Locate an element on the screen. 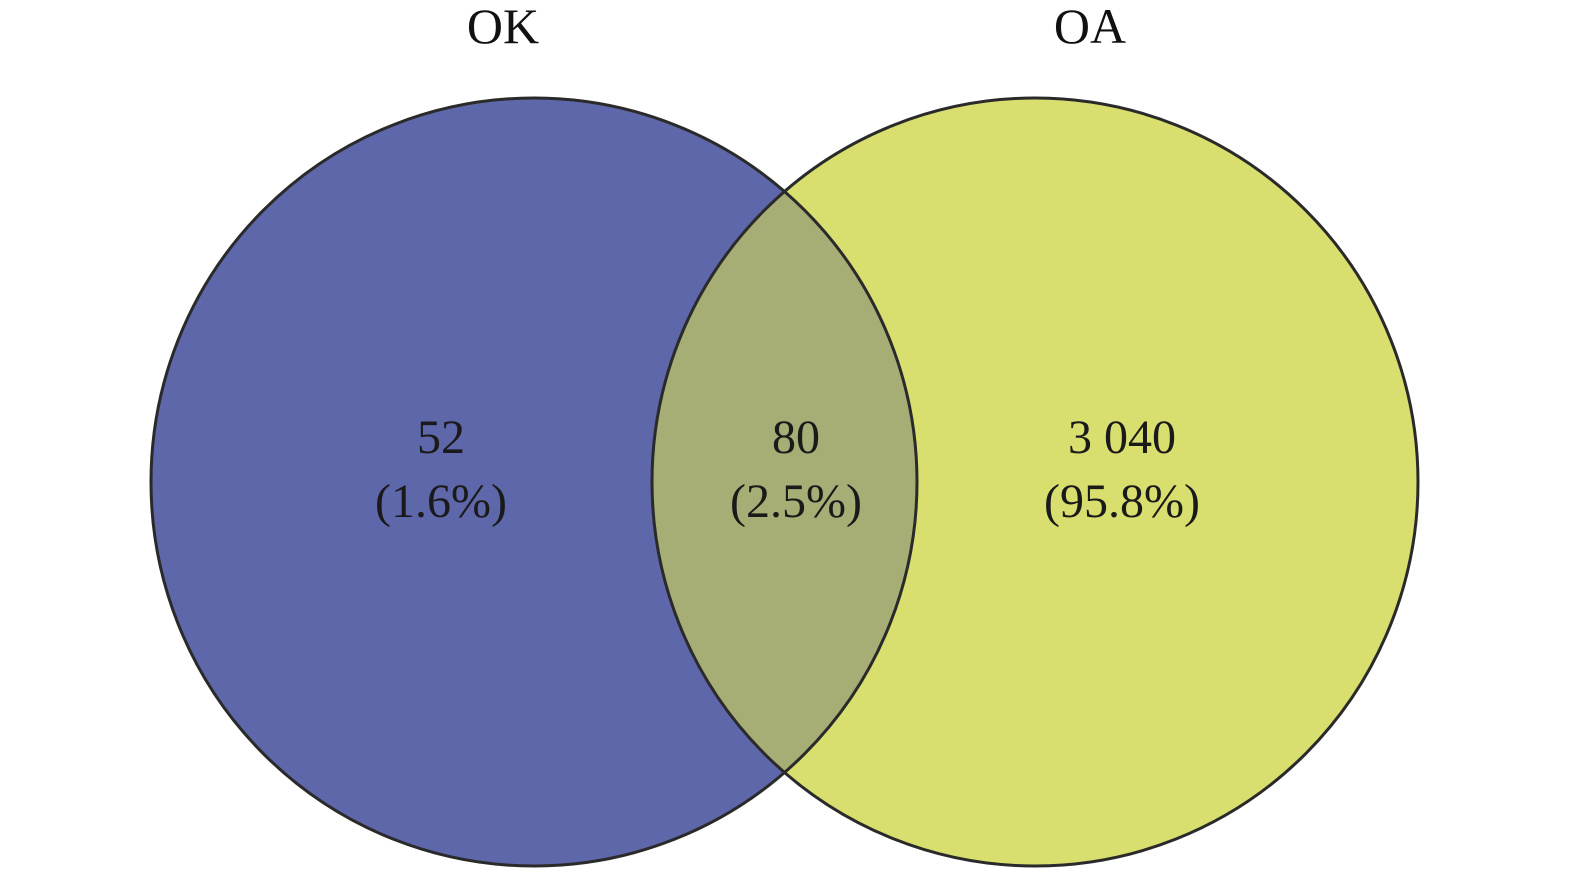 The height and width of the screenshot is (875, 1575). ok-only-percent: (1.6%) is located at coordinates (441, 501).